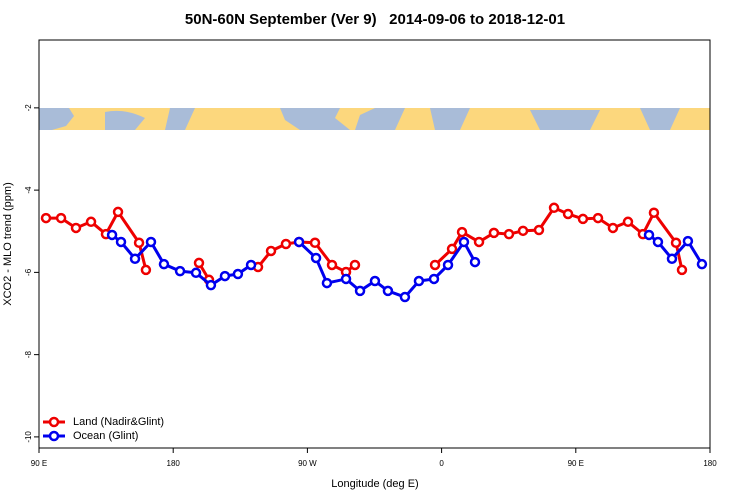 The image size is (750, 500). Describe the element at coordinates (118, 422) in the screenshot. I see `legend-label: Land (Nadir&Glint)` at that location.